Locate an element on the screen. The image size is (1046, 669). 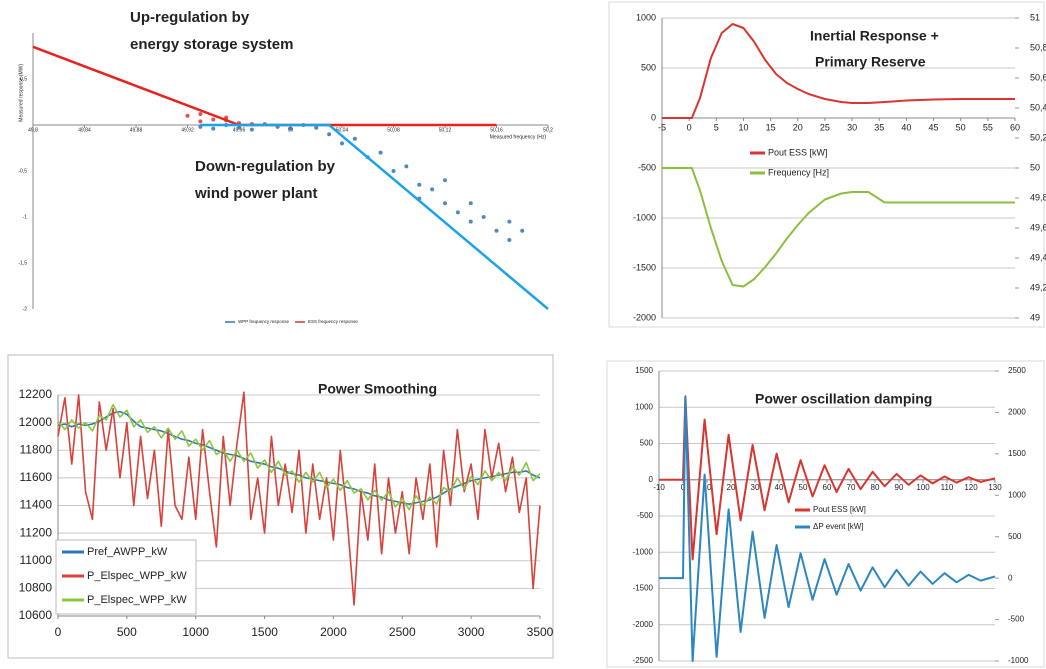
y-tick-label: 1000 is located at coordinates (646, 17).